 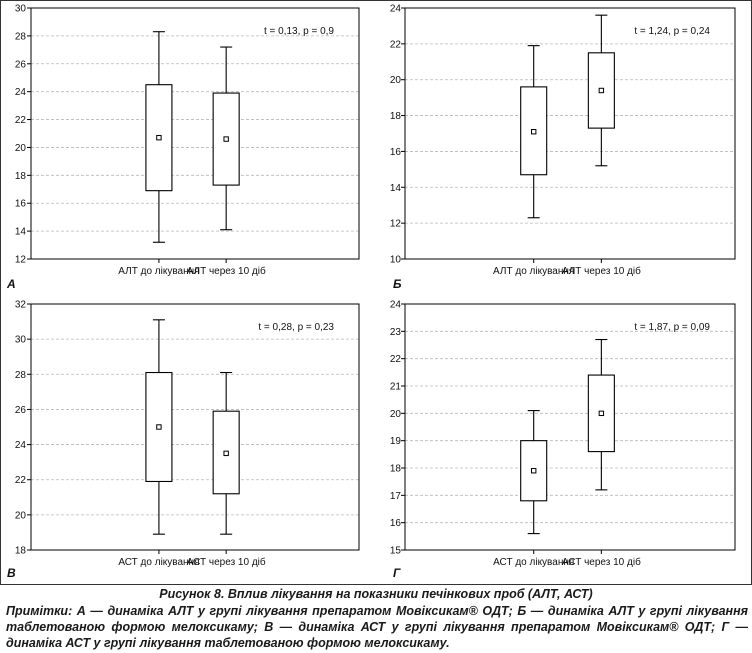 I want to click on panel-label: Г, so click(x=397, y=573).